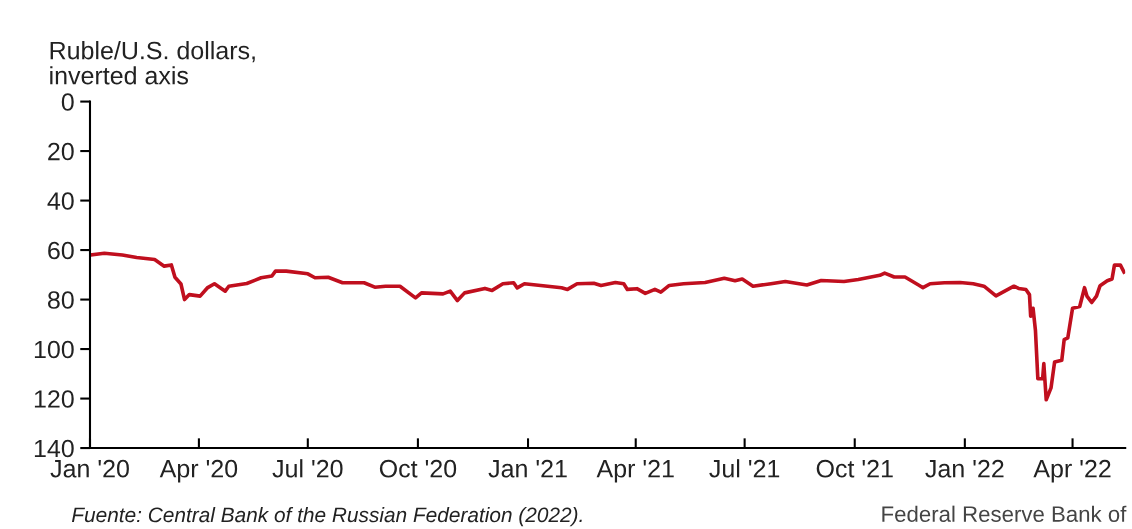  I want to click on x-tick-label: Oct '21, so click(854, 468).